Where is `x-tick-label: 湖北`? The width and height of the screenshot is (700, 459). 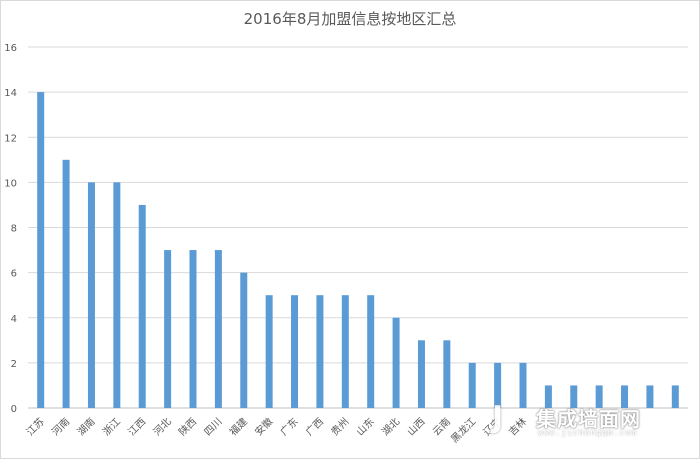 x-tick-label: 湖北 is located at coordinates (391, 427).